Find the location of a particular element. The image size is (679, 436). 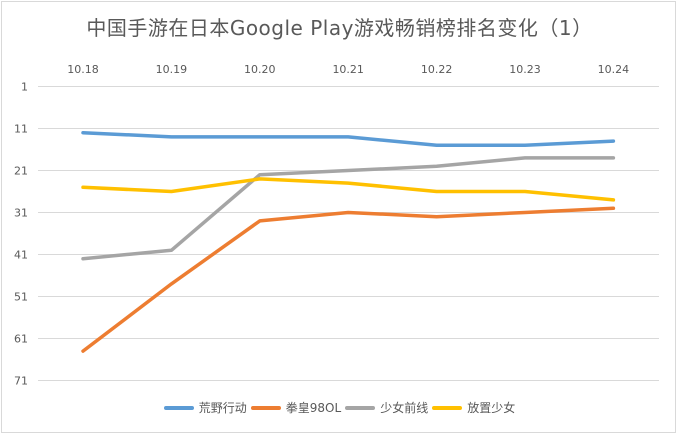

chart-title: 中国手游在日本Google Play游戏畅销榜排名变化（1） is located at coordinates (339, 28).